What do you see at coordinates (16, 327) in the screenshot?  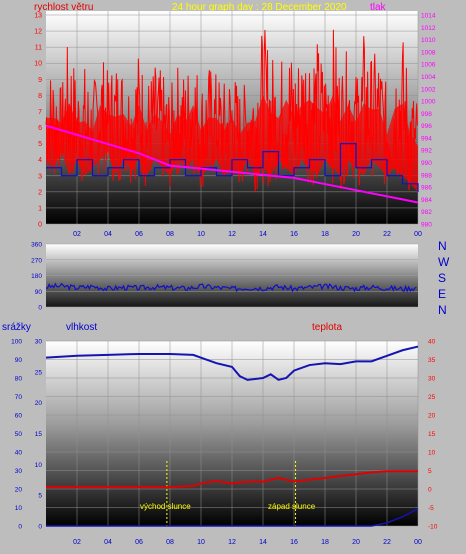 I see `rain-label: srážky` at bounding box center [16, 327].